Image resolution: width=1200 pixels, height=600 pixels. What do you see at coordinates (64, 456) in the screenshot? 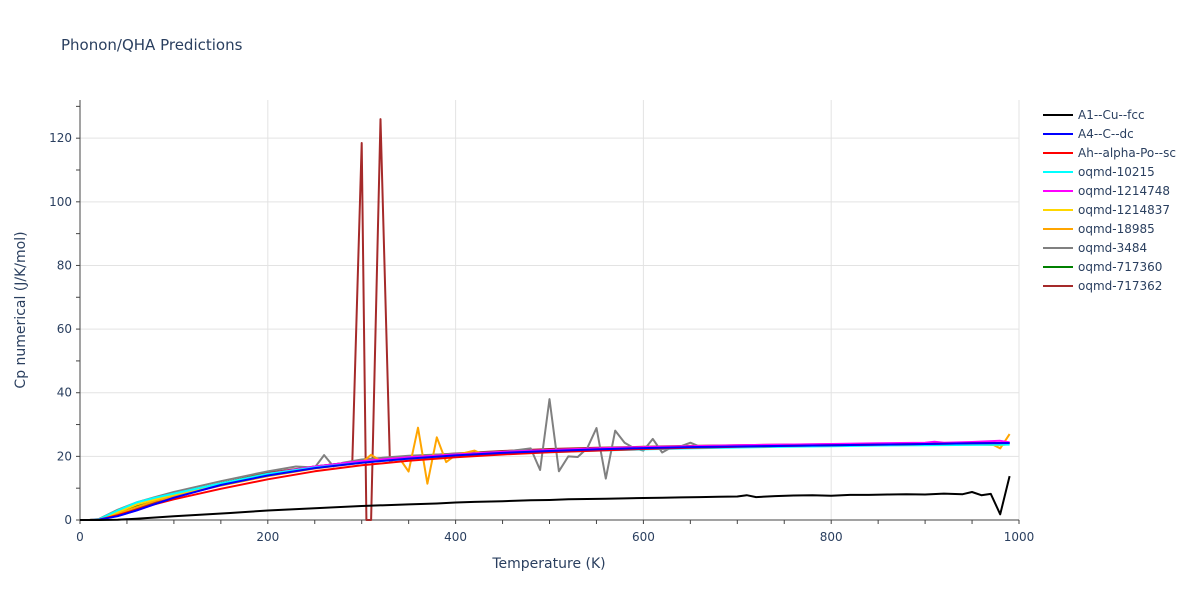
I see `y-tick-label: 20` at bounding box center [64, 456].